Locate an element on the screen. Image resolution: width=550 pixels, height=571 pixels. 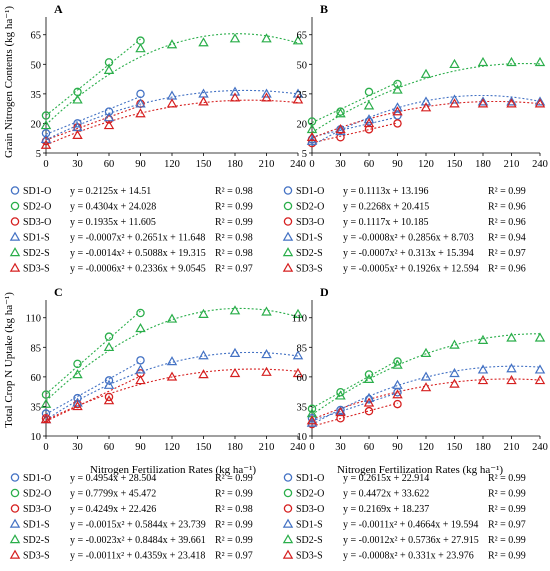
legend-equation: y = -0.0015x² + 0.5844x + 23.739 is located at coordinates (138, 525).